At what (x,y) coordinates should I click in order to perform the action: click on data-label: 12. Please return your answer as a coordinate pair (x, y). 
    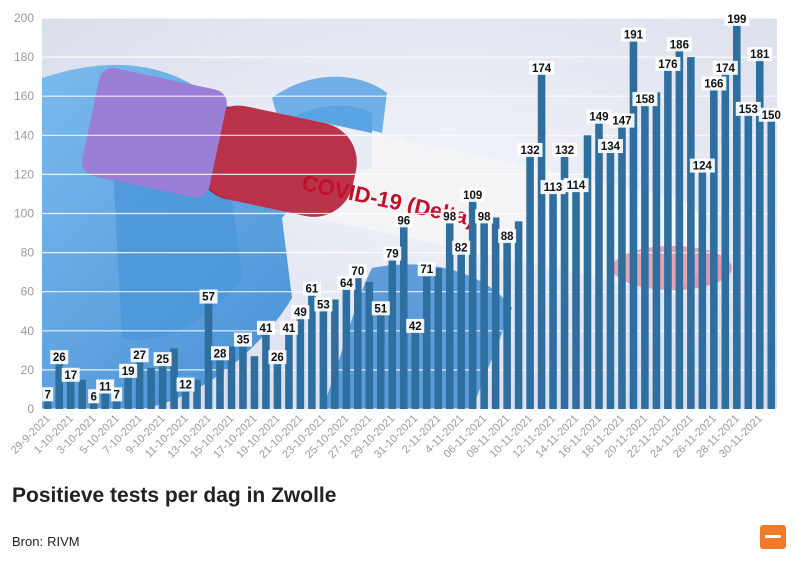
    Looking at the image, I should click on (185, 384).